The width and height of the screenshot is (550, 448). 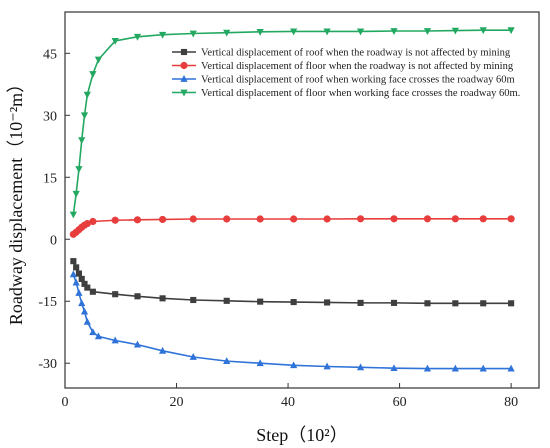 What do you see at coordinates (53, 240) in the screenshot?
I see `y-tick-label: 0` at bounding box center [53, 240].